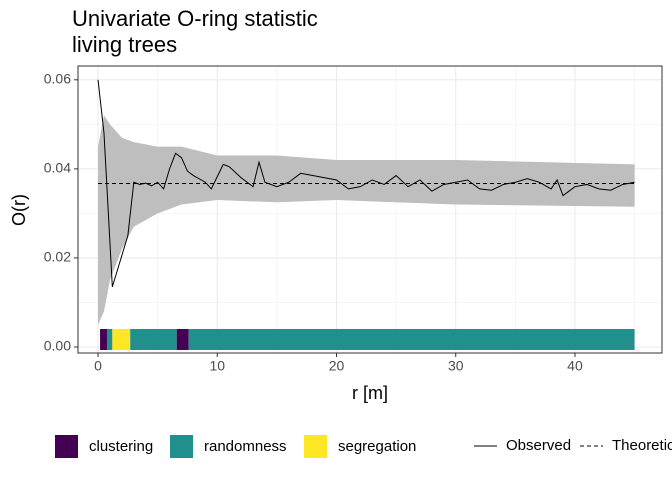 The image size is (672, 480). What do you see at coordinates (245, 446) in the screenshot?
I see `legend-label: randomness` at bounding box center [245, 446].